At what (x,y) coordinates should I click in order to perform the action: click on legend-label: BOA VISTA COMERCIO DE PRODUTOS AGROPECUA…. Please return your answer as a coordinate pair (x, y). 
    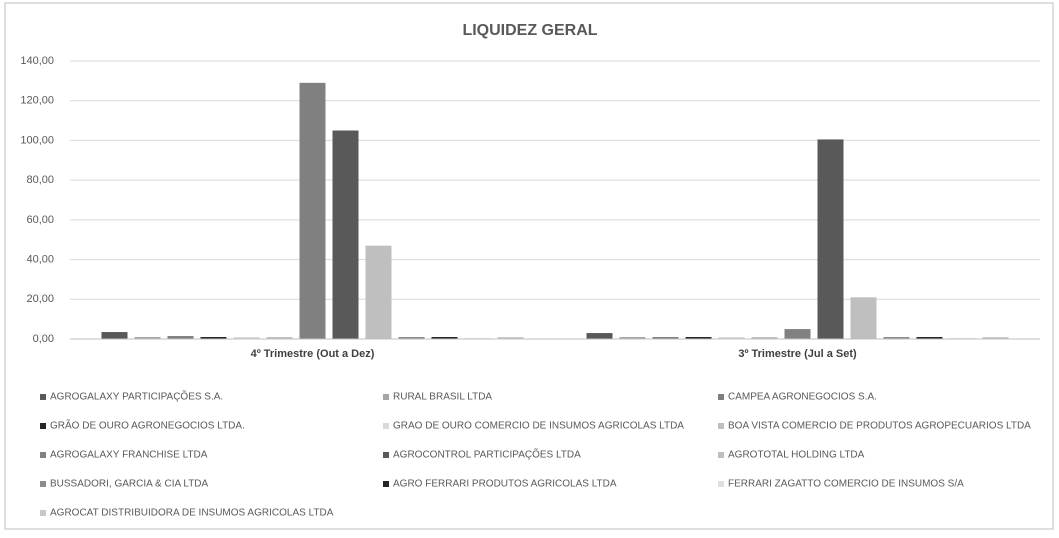
    Looking at the image, I should click on (879, 426).